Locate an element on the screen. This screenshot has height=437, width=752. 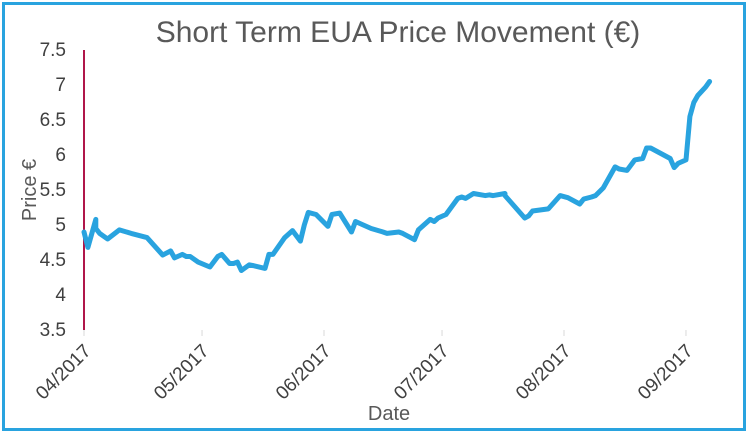
y-tick-label: 7.5 is located at coordinates (53, 50).